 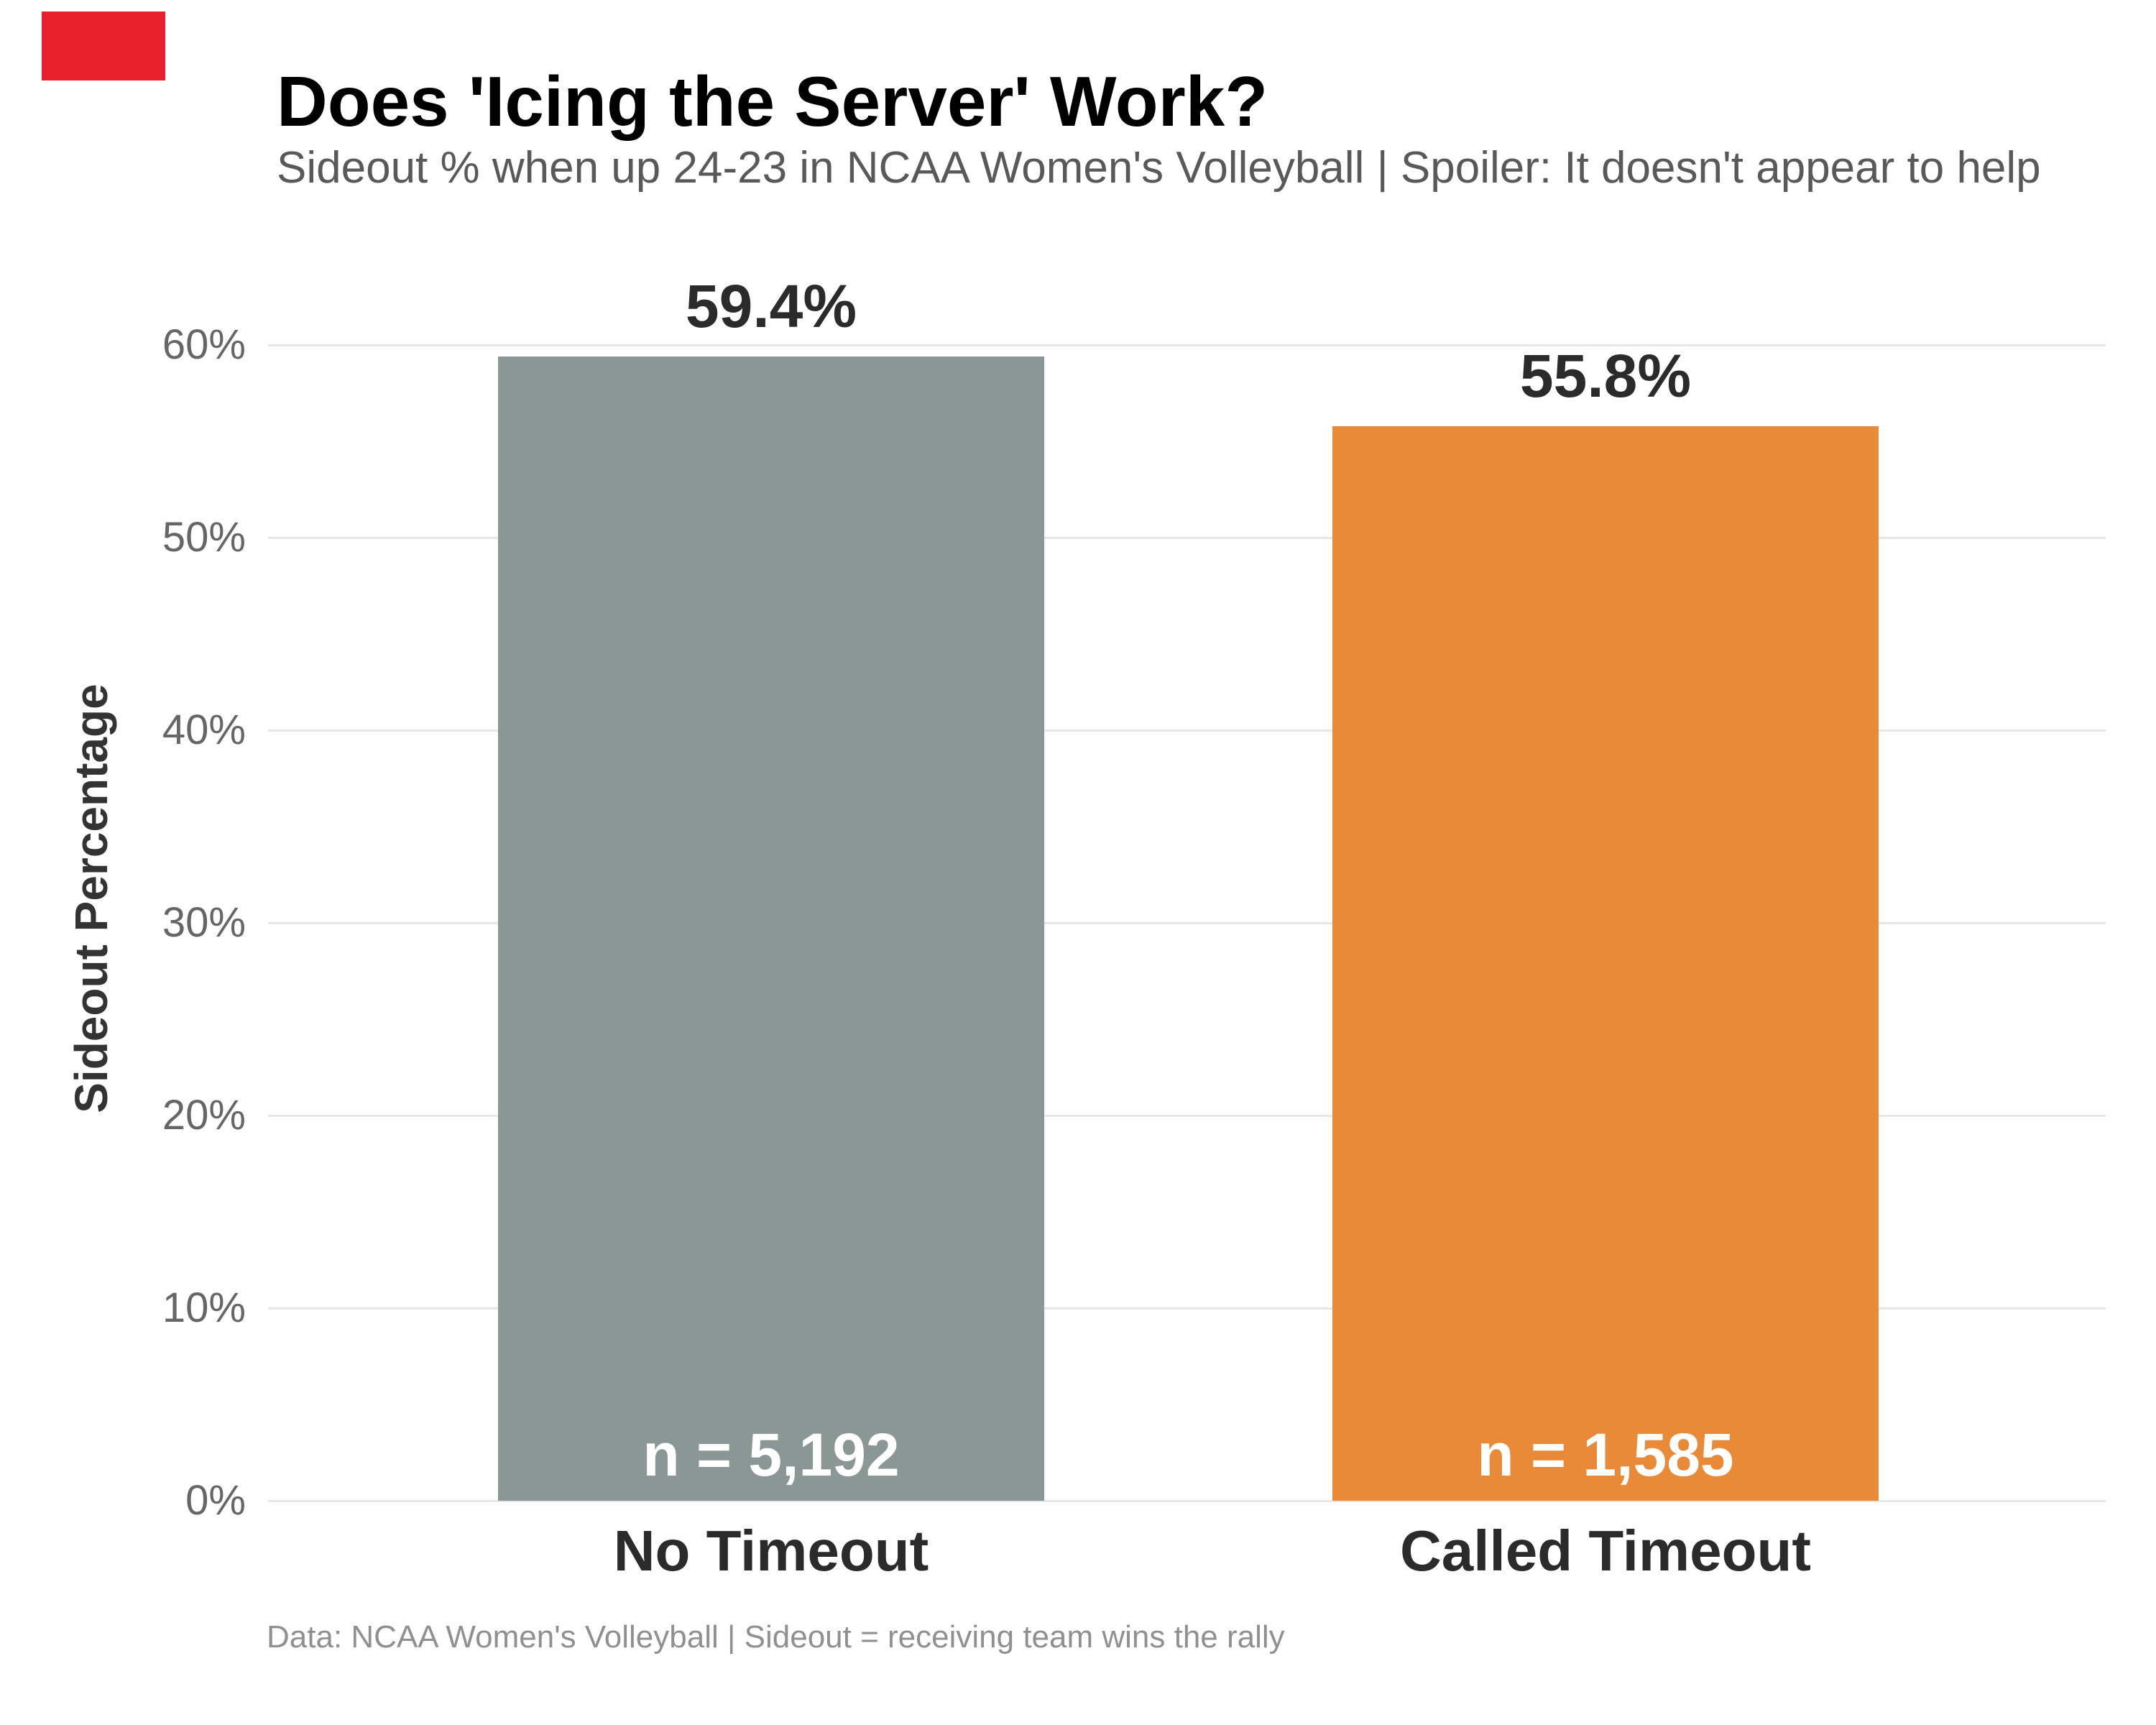 I want to click on y-tick-10: 10%, so click(x=204, y=1307).